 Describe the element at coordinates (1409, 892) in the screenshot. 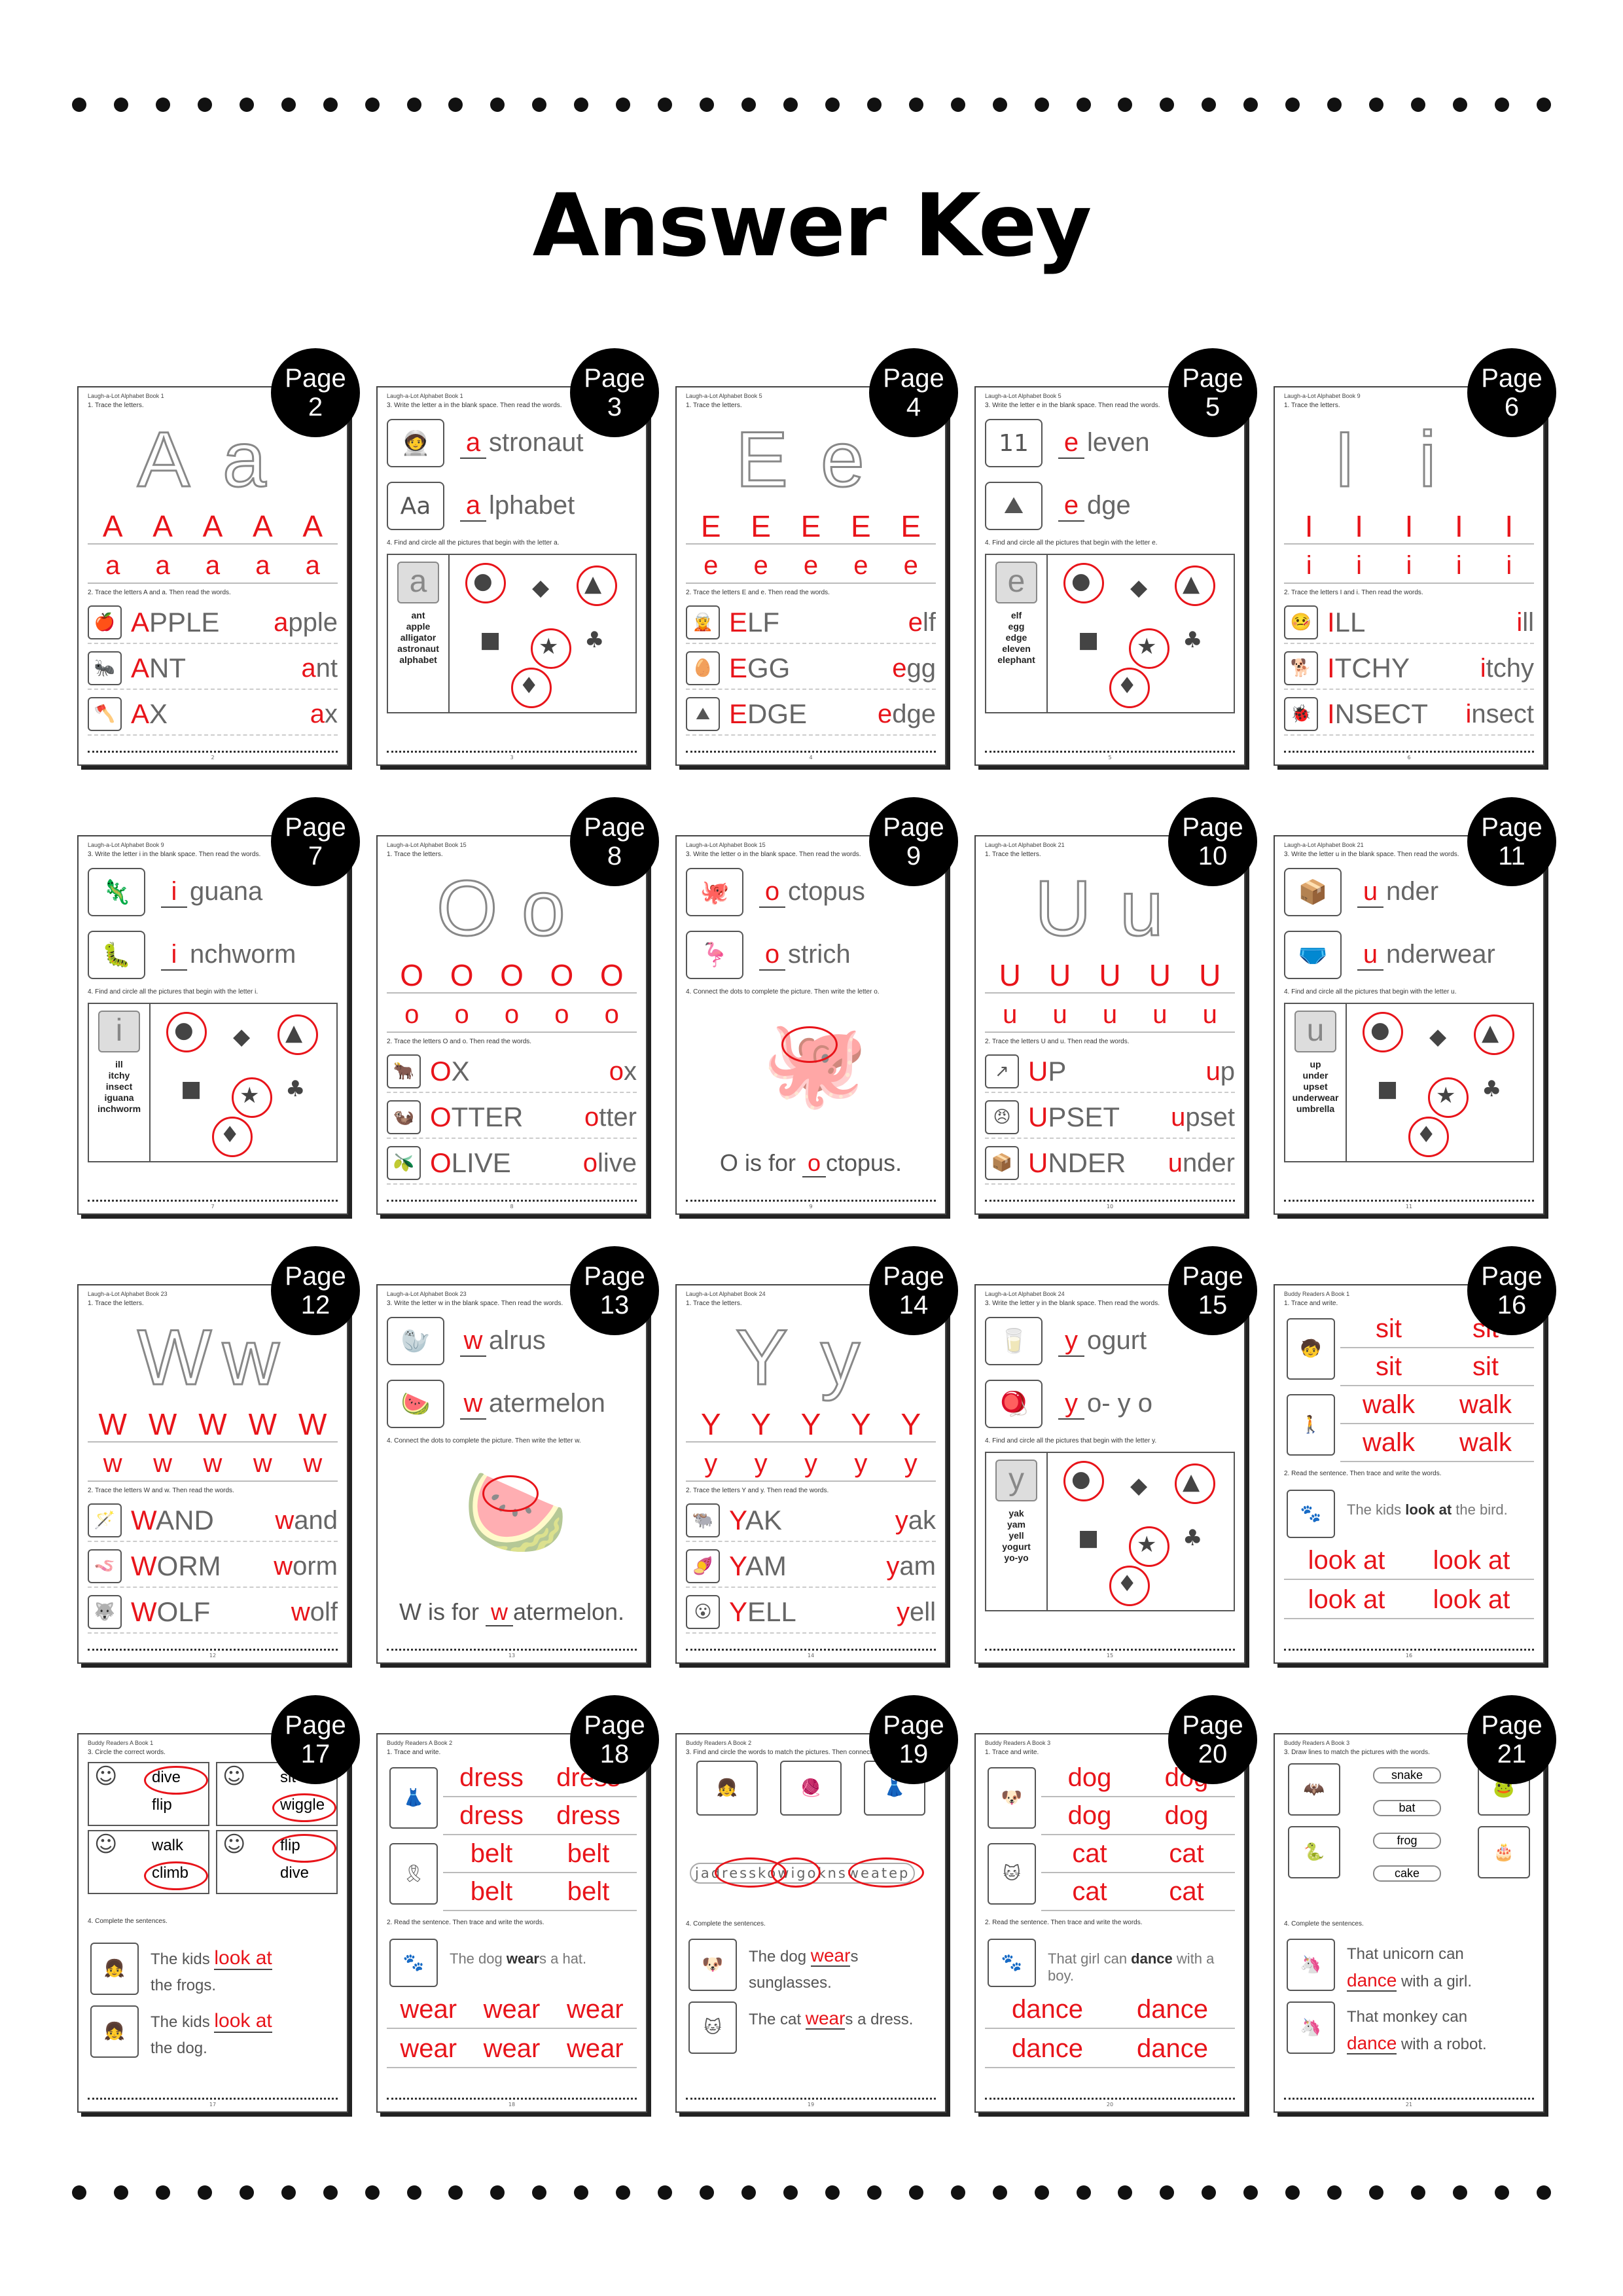

I see `fill-row: 📦 u nder` at that location.